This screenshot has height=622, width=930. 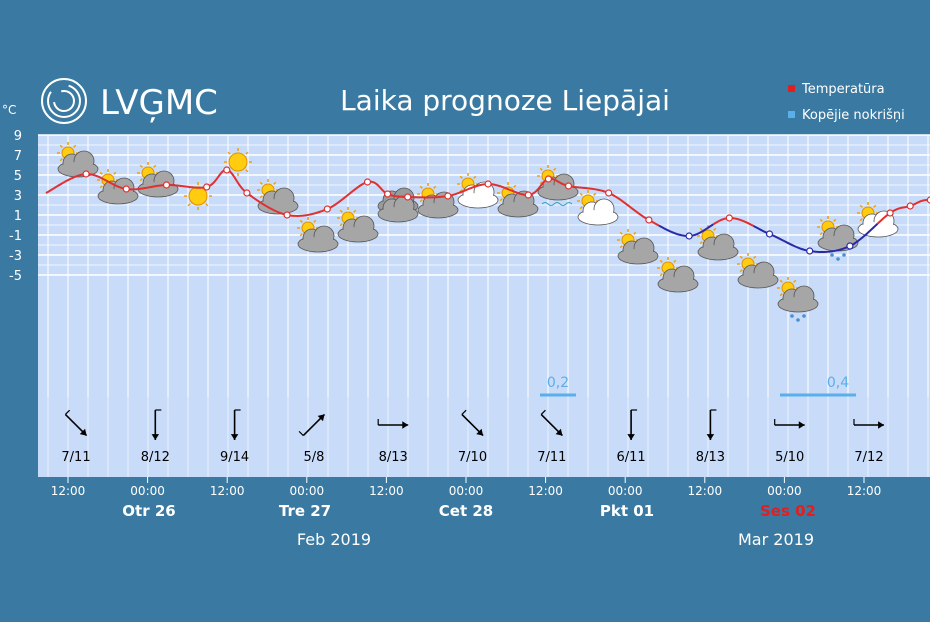 I want to click on y-tick-label: 7, so click(x=18, y=156).